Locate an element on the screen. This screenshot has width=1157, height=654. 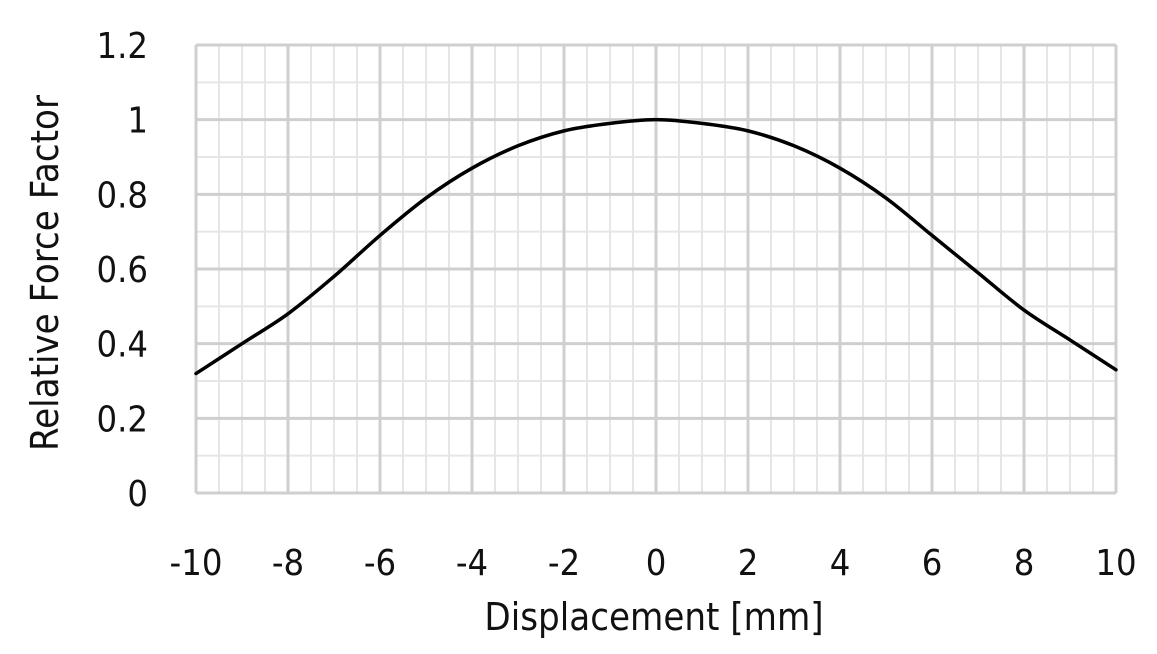
x-tick-label: -4 is located at coordinates (472, 563).